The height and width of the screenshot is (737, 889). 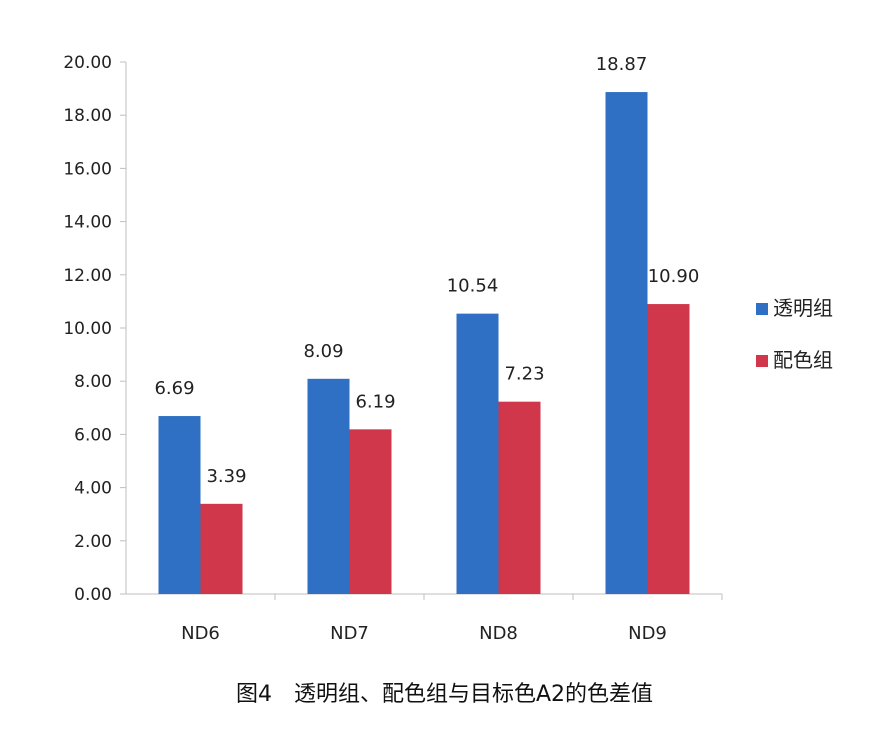 I want to click on y-tick-label: 8.00, so click(x=93, y=382).